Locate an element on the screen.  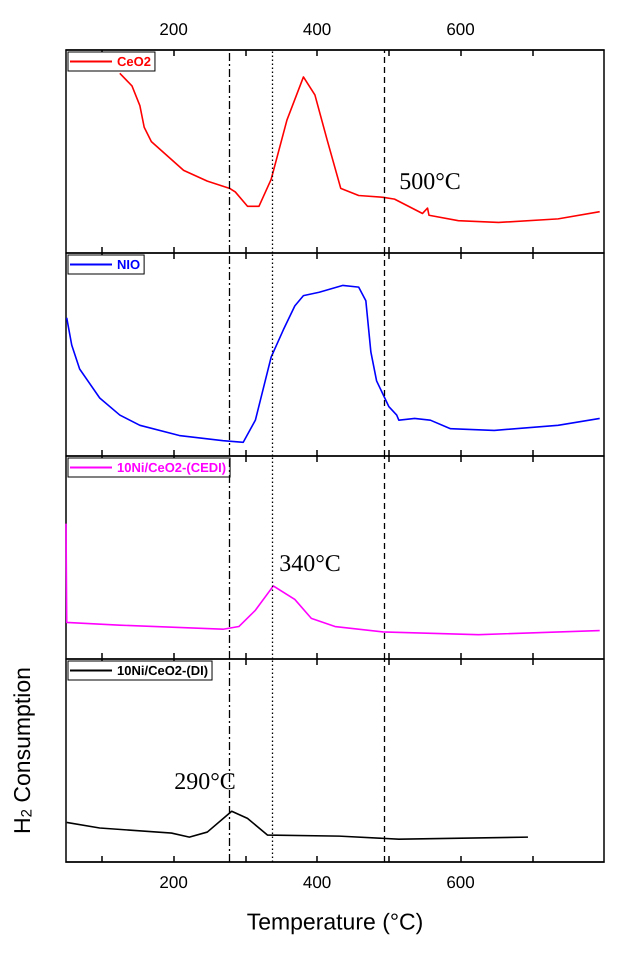
legend-label: CeO2 is located at coordinates (134, 61).